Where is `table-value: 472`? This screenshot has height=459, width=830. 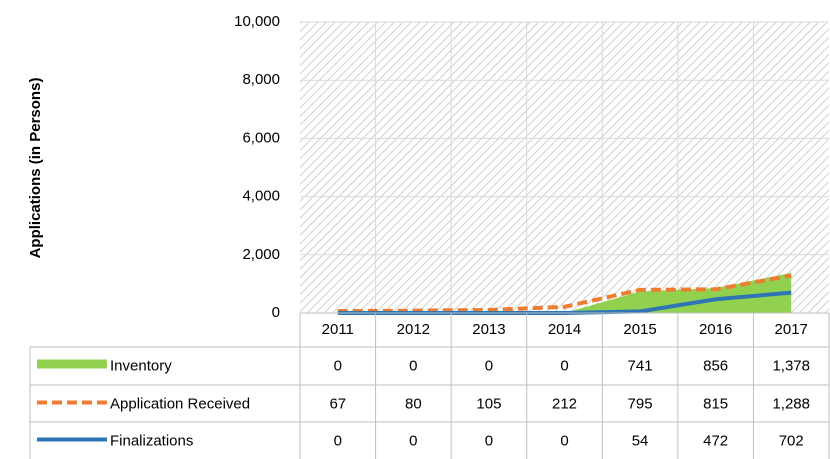
table-value: 472 is located at coordinates (715, 440).